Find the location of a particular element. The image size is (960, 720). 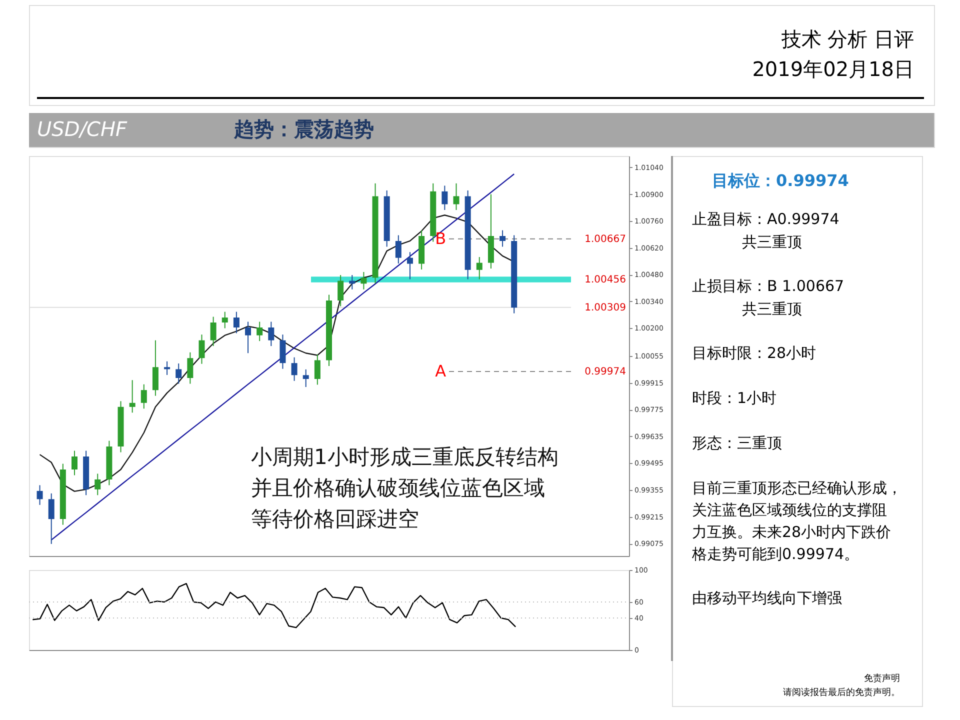

annotation: 小周期1小时形成三重底反转结构 is located at coordinates (404, 457).